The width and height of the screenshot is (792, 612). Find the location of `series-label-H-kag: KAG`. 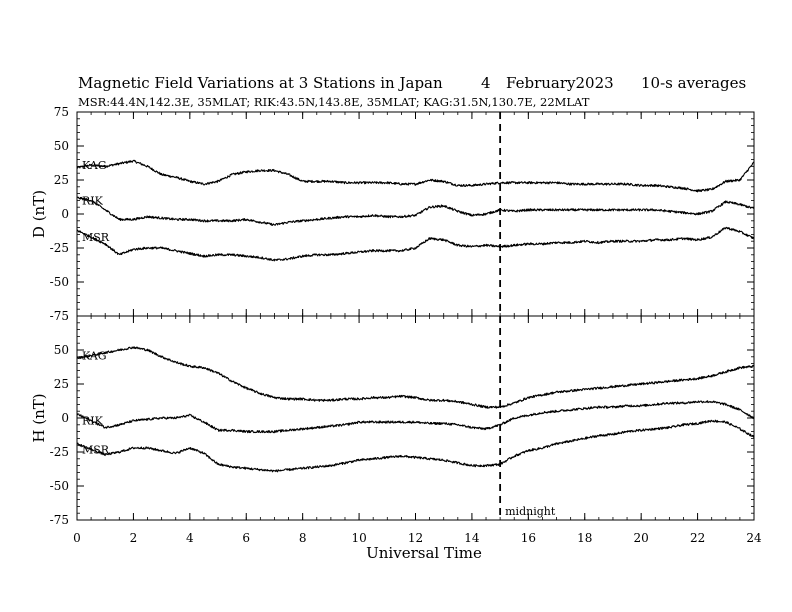

series-label-H-kag: KAG is located at coordinates (94, 355).